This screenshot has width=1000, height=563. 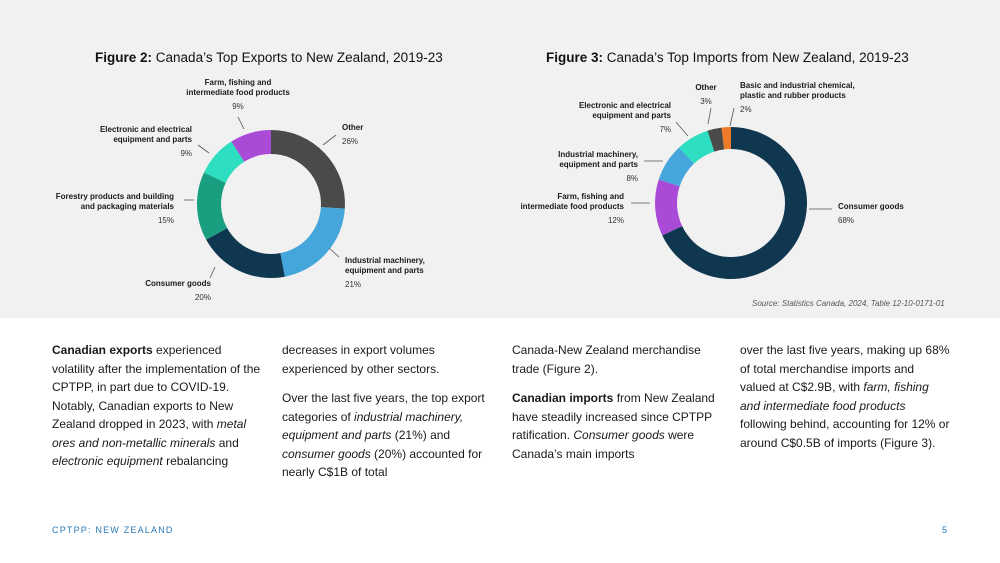 What do you see at coordinates (421, 435) in the screenshot?
I see `text-run: (21%) and` at bounding box center [421, 435].